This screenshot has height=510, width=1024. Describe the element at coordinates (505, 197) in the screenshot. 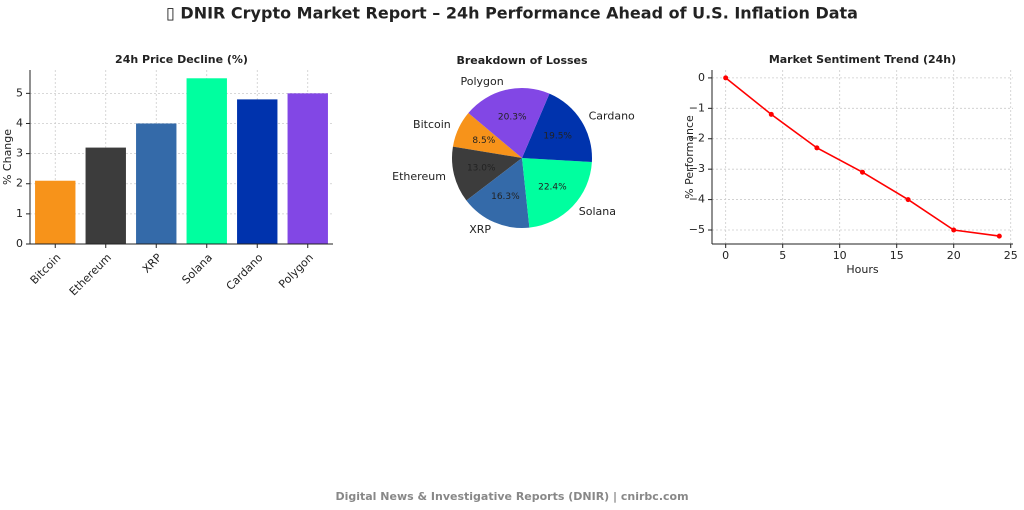

I see `slice-percent: 16.3%` at that location.